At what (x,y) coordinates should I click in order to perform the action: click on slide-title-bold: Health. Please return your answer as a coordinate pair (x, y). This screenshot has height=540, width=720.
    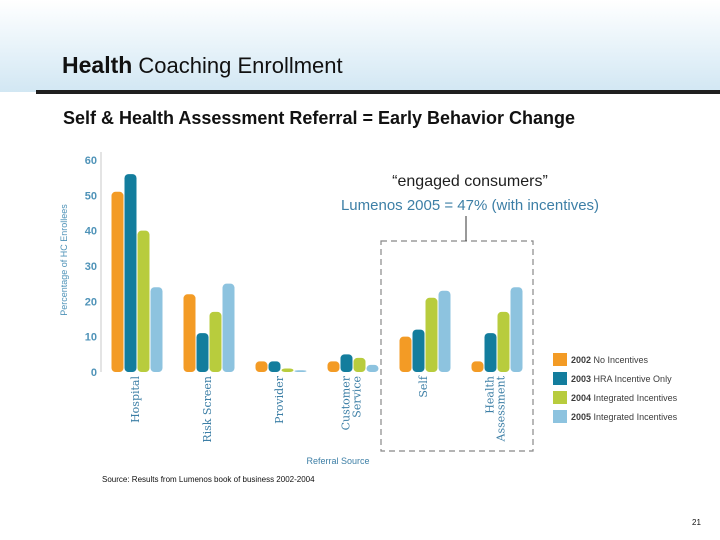
    Looking at the image, I should click on (97, 65).